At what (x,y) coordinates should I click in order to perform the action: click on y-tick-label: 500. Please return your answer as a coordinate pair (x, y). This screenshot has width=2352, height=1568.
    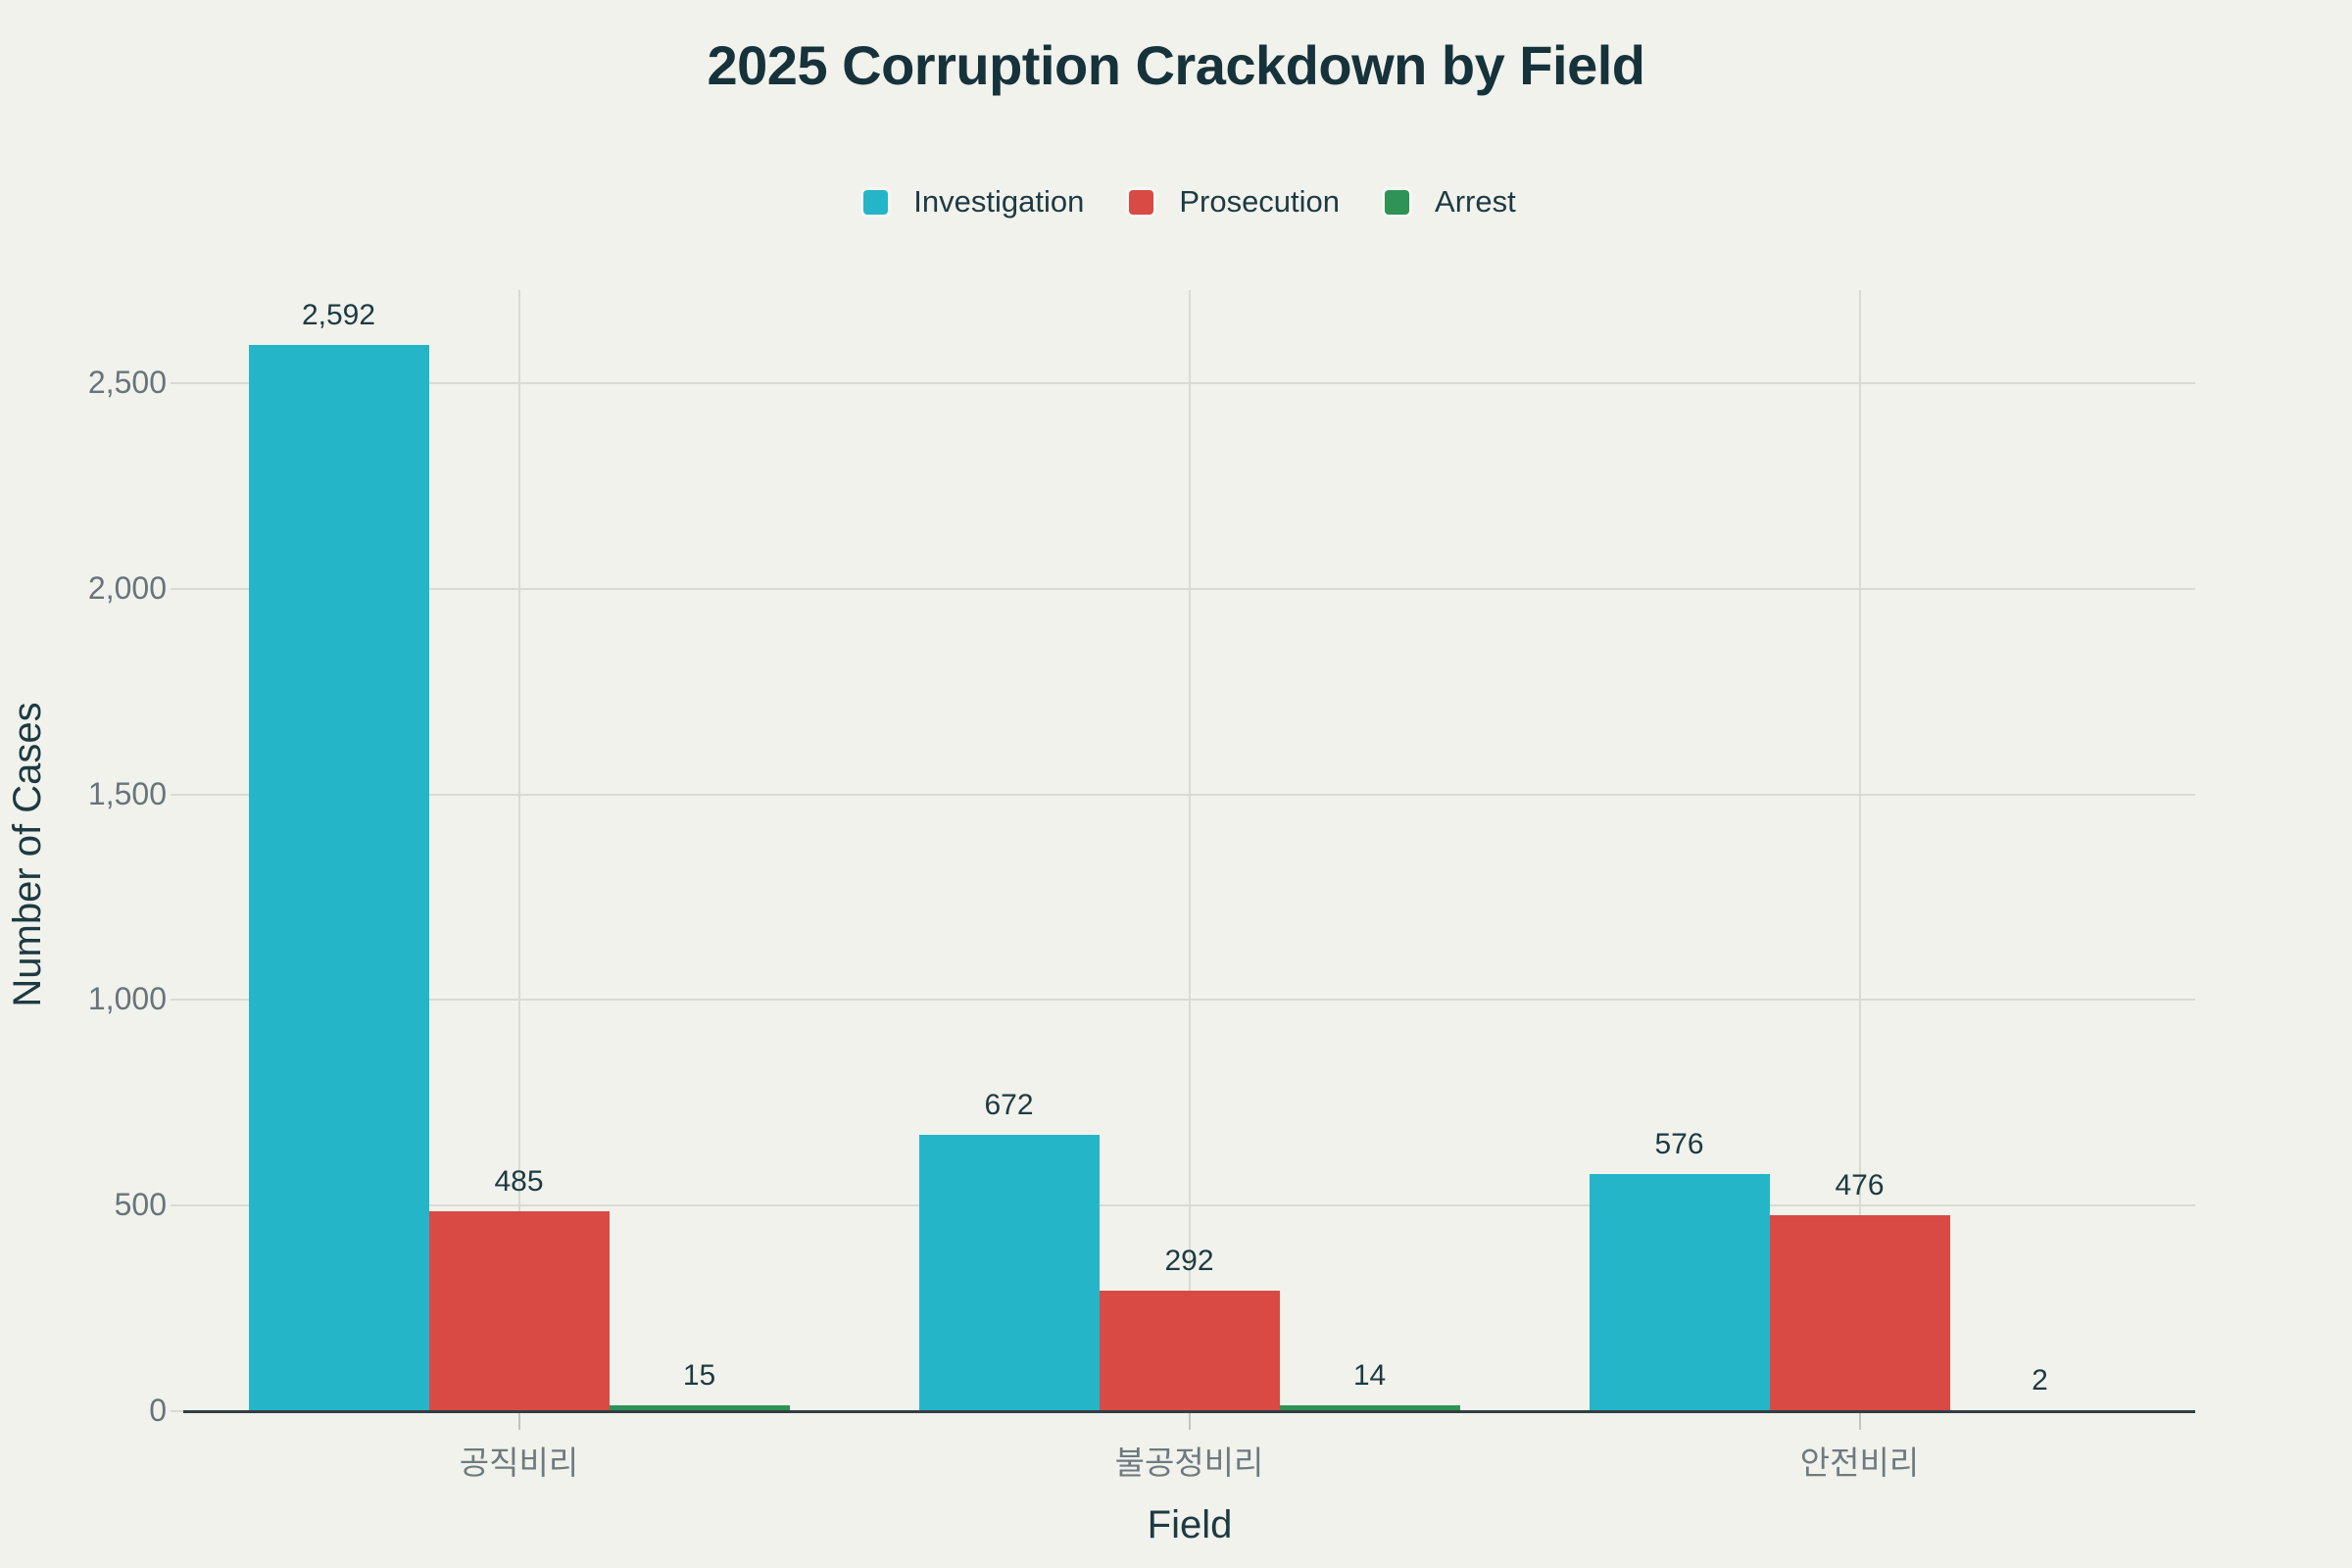
    Looking at the image, I should click on (140, 1205).